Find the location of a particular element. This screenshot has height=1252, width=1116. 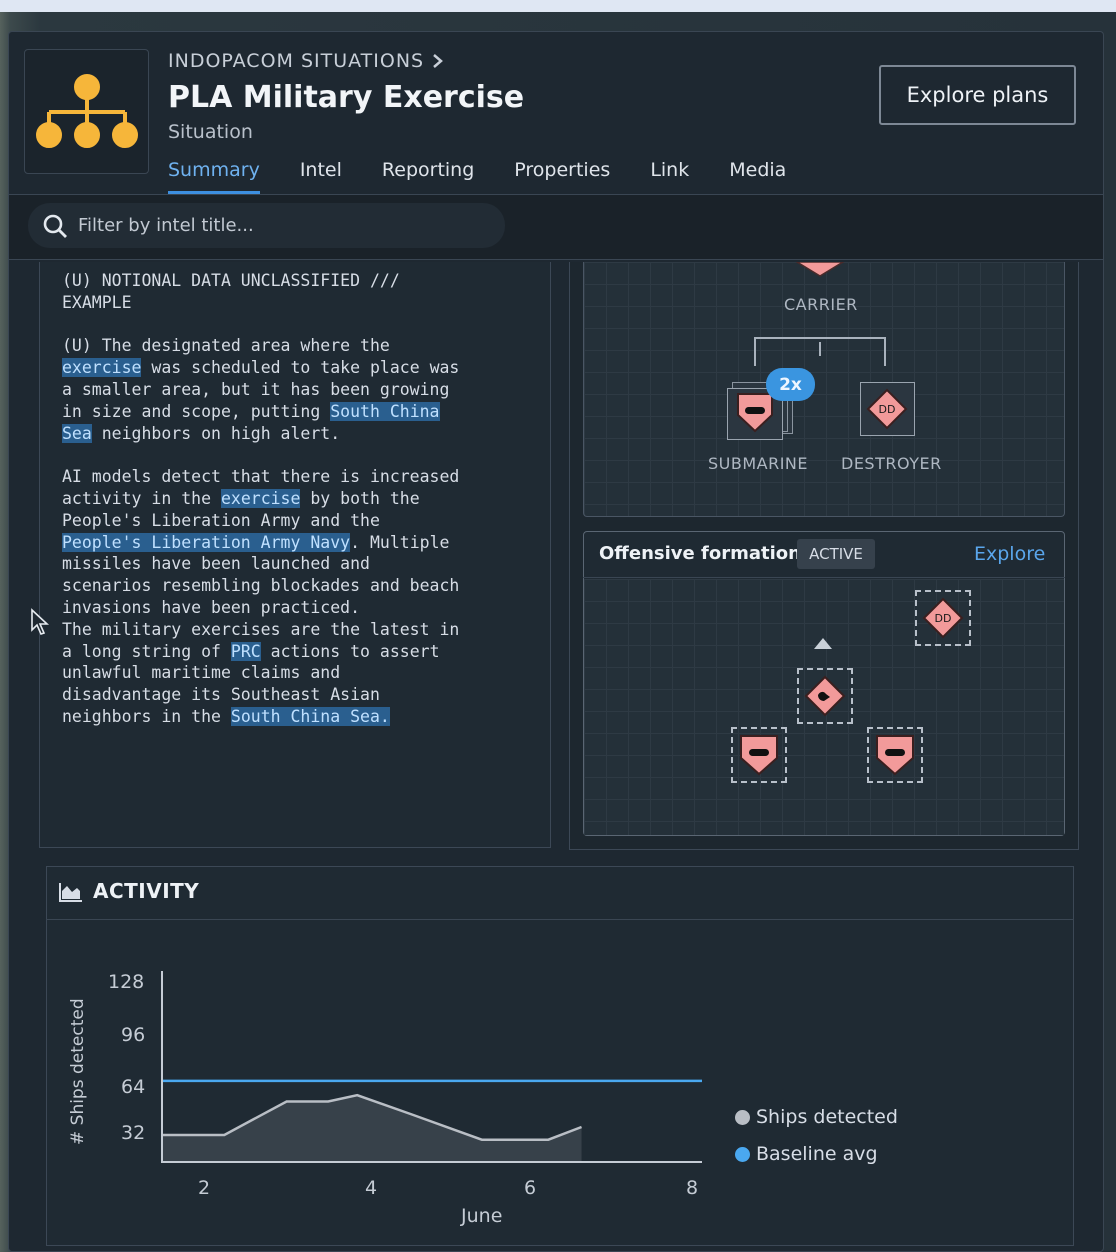

filter-divider is located at coordinates (556, 259).